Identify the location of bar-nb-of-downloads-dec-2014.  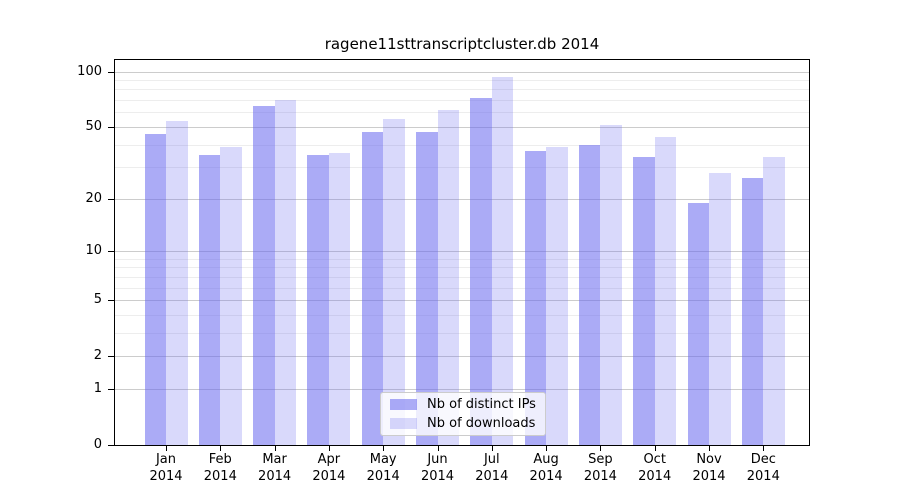
(774, 301).